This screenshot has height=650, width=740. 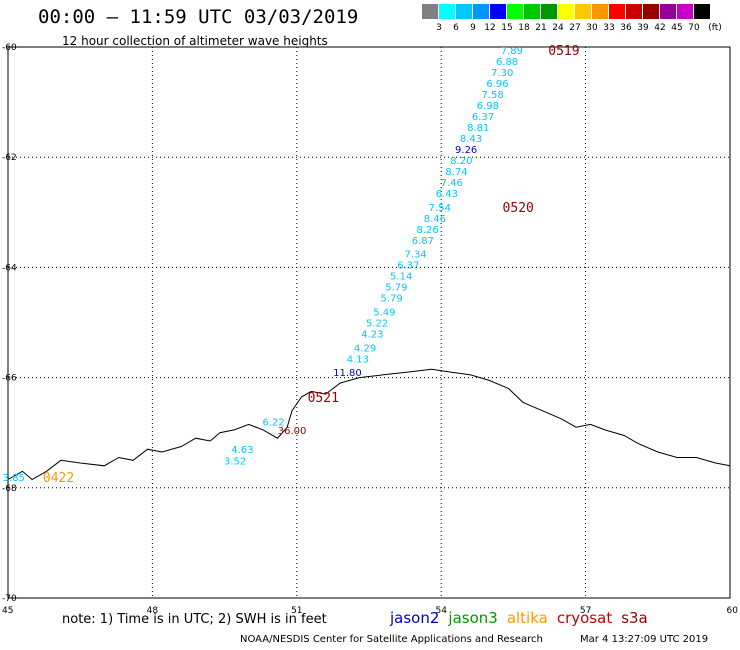 I want to click on legend-label: 27, so click(x=575, y=28).